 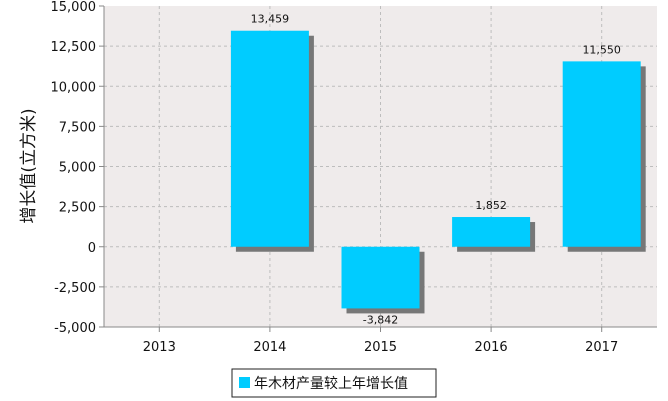 I want to click on legend-label: 年木材产量较上年增长值, so click(x=331, y=384).